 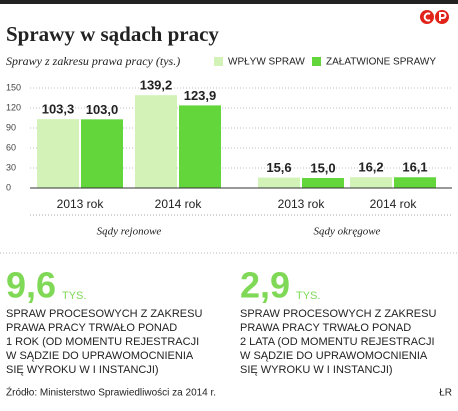 What do you see at coordinates (58, 109) in the screenshot?
I see `value-label: 103,3` at bounding box center [58, 109].